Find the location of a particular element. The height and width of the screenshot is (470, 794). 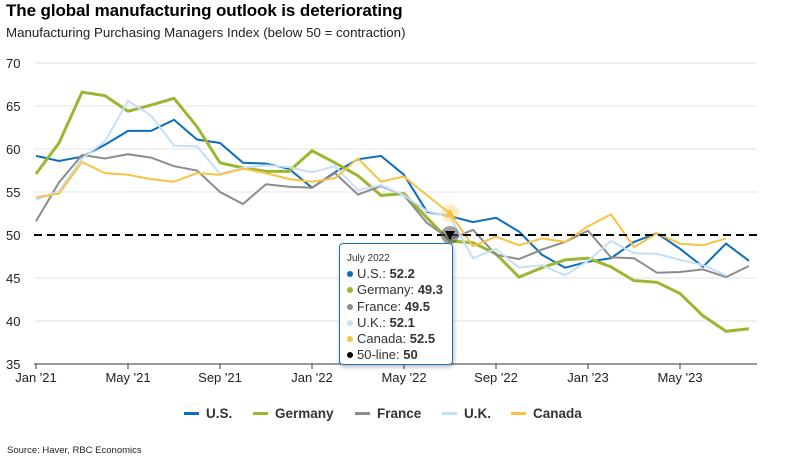

tooltip-label: France: is located at coordinates (381, 306).